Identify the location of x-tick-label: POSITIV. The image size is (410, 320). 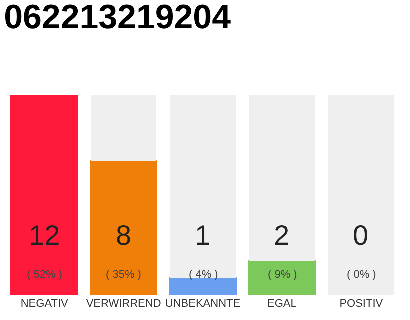
(362, 304).